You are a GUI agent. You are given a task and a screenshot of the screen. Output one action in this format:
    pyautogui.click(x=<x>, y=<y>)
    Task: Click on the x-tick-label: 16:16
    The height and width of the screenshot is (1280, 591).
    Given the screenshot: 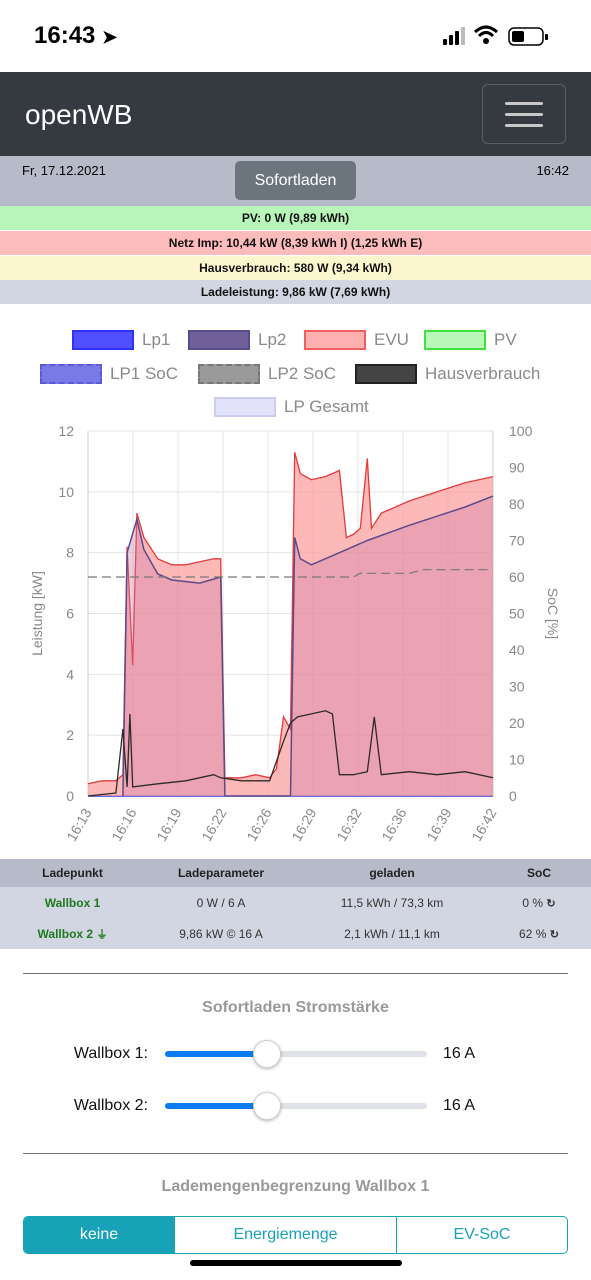 What is the action you would take?
    pyautogui.click(x=123, y=824)
    